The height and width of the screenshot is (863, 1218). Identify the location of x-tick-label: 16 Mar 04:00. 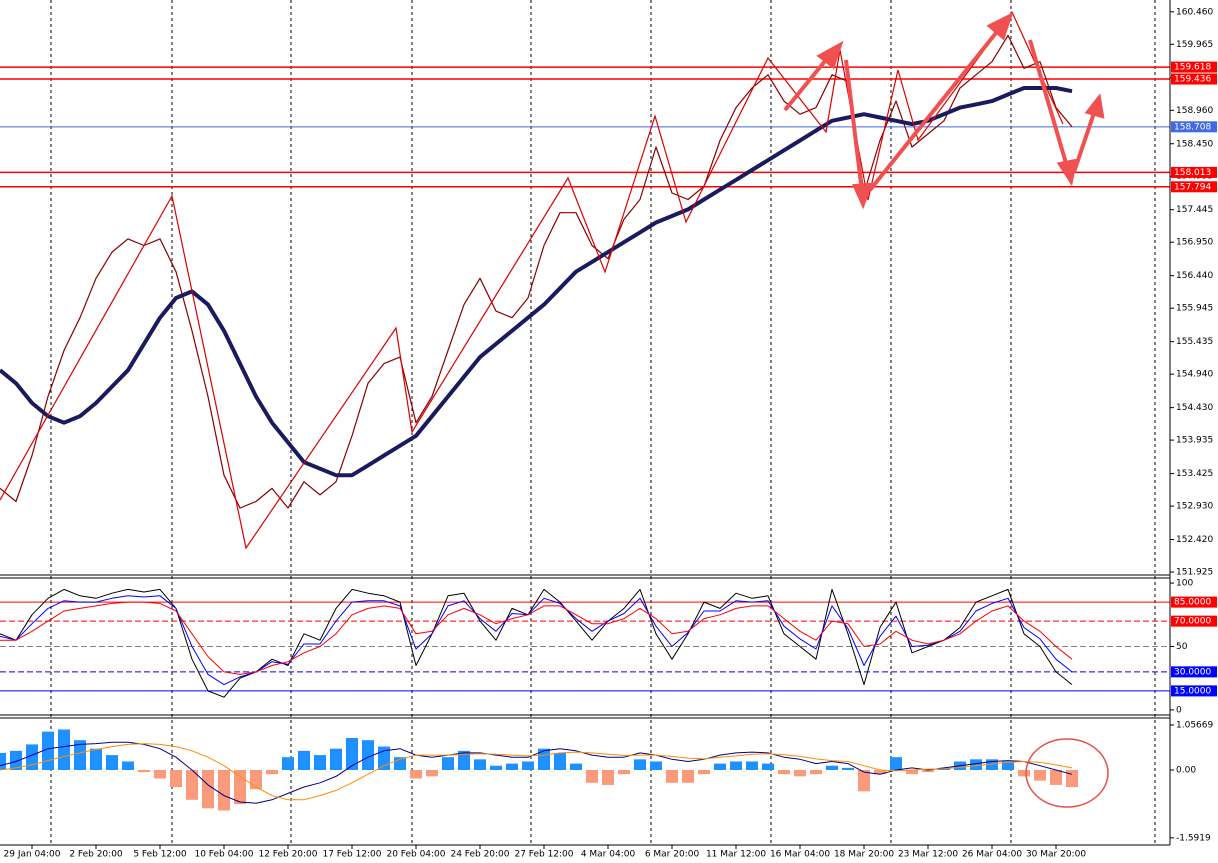
(800, 855).